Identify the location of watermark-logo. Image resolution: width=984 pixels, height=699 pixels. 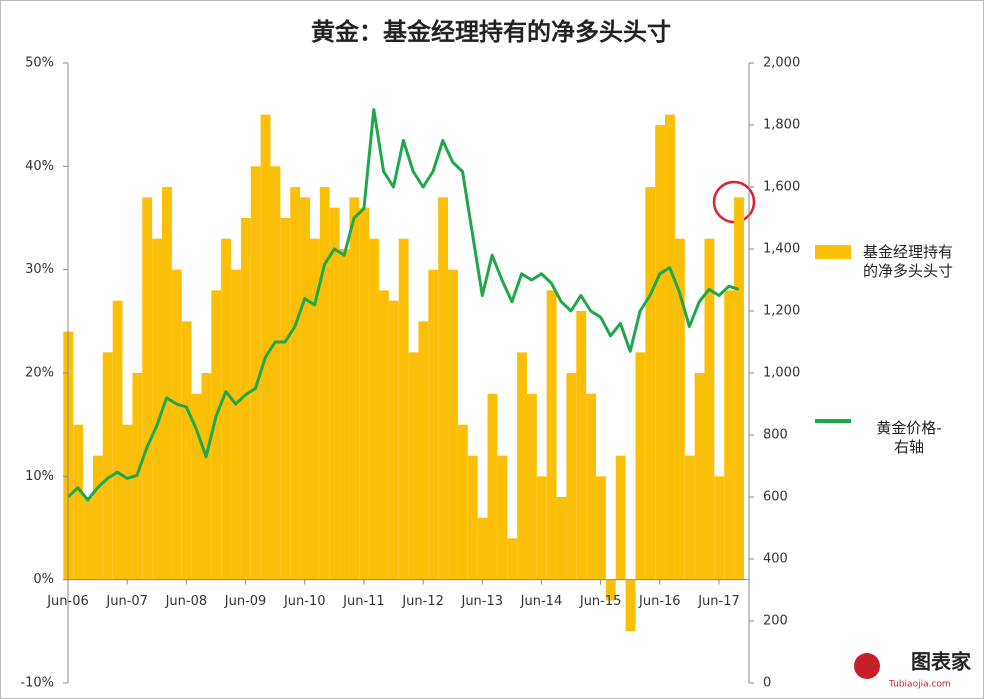
(867, 666).